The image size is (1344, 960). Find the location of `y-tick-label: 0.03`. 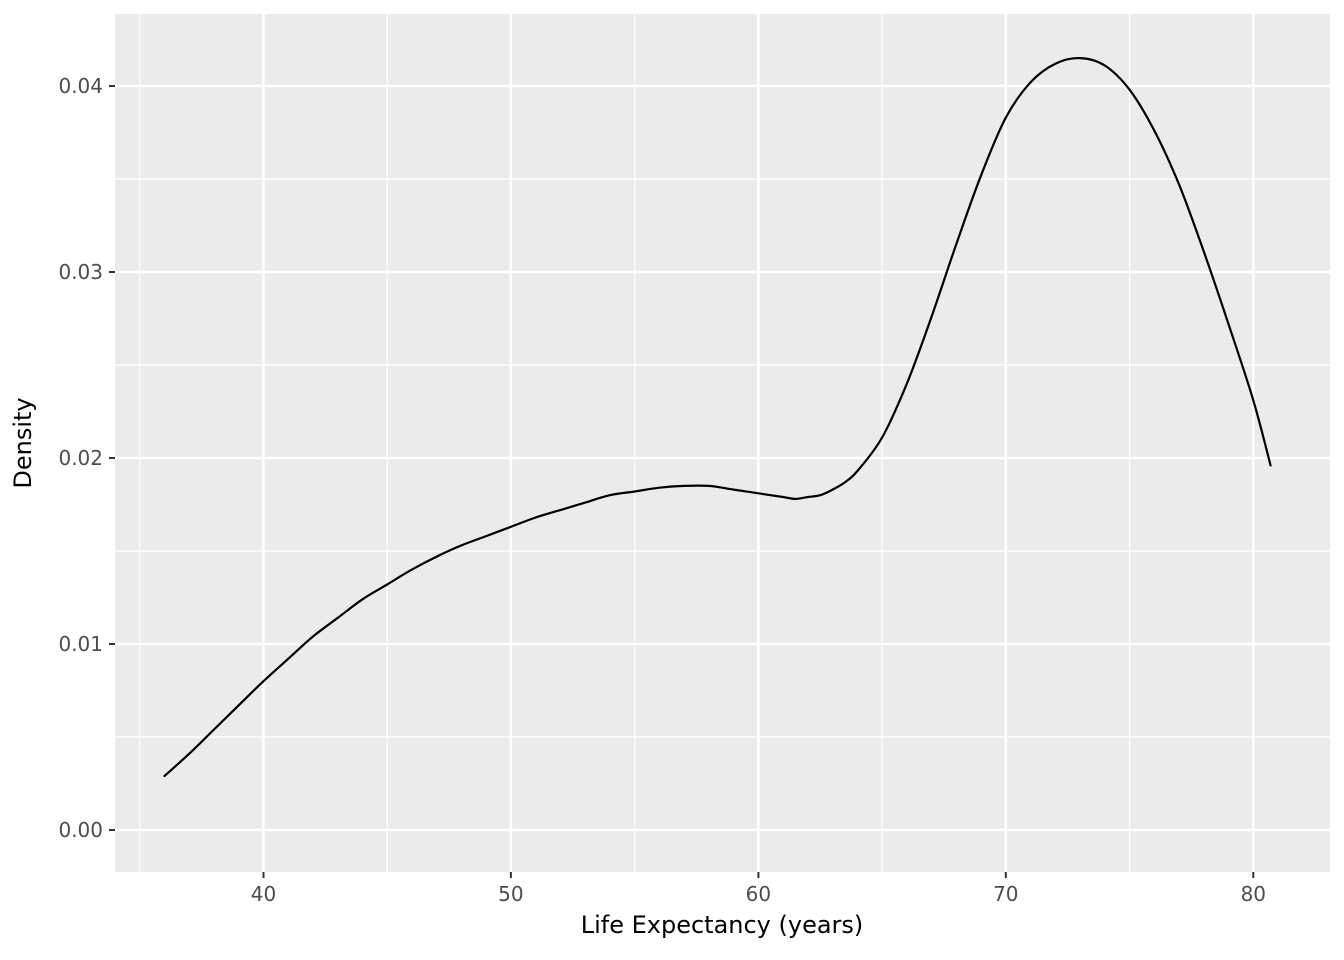

y-tick-label: 0.03 is located at coordinates (80, 272).